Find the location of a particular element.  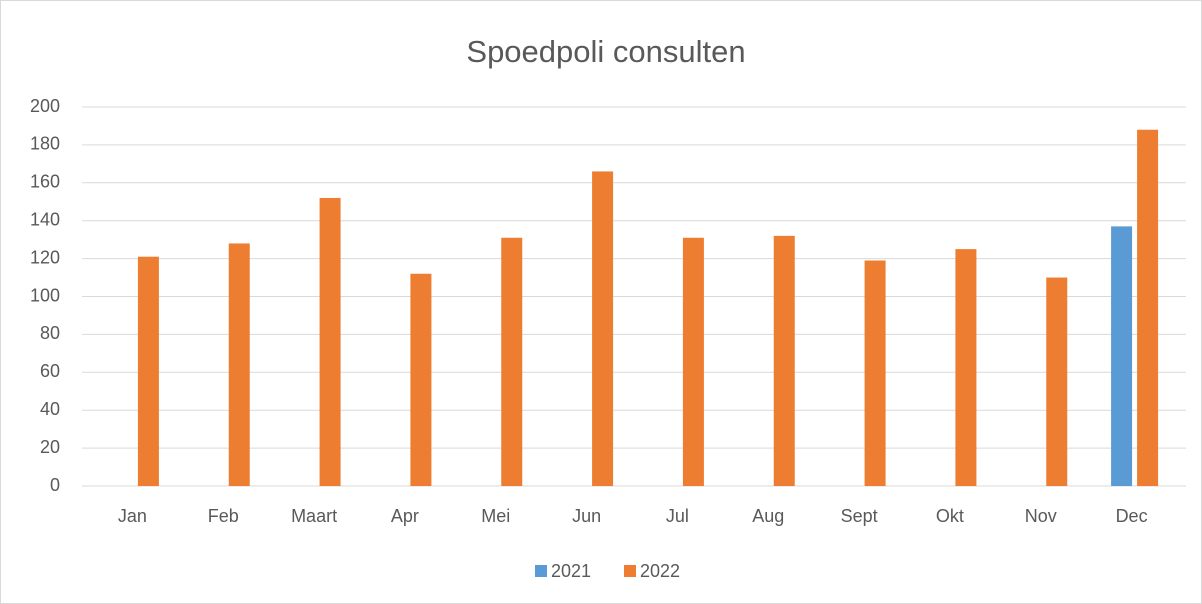

x-tick-label: Jun is located at coordinates (586, 516).